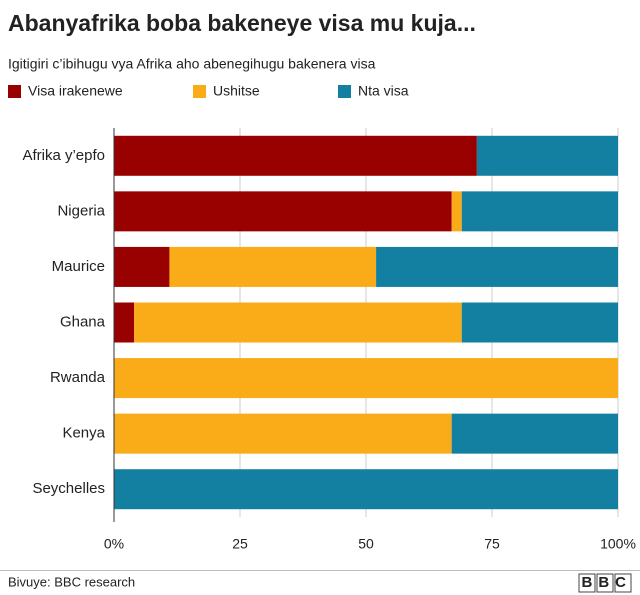  I want to click on y-tick-label: Nigeria, so click(81, 210).